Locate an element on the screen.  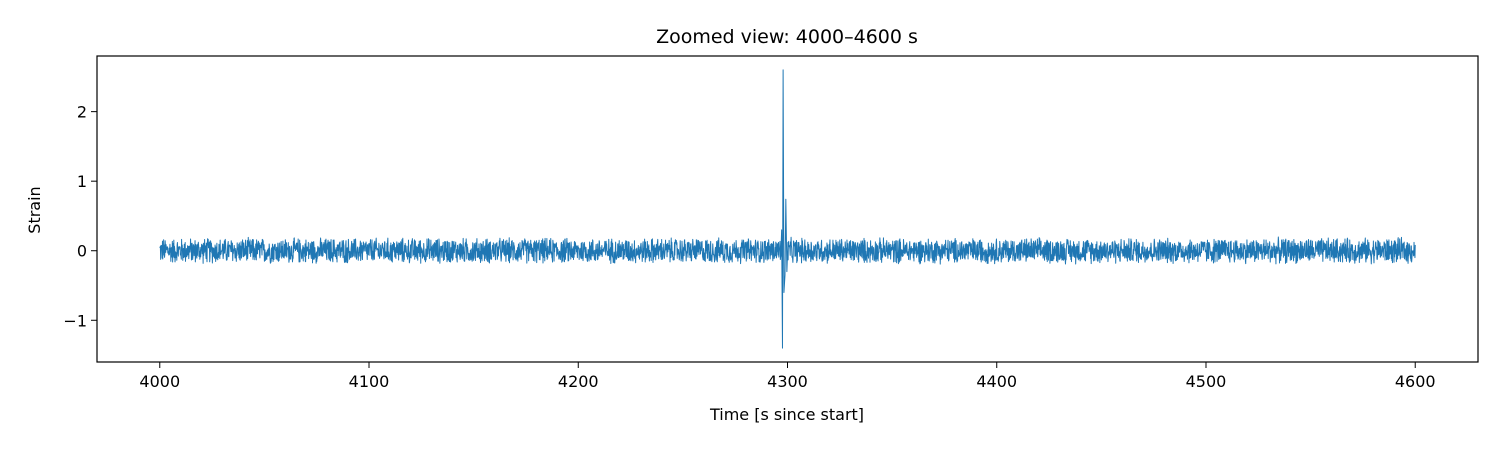
x-tick-label: 4100 is located at coordinates (369, 381).